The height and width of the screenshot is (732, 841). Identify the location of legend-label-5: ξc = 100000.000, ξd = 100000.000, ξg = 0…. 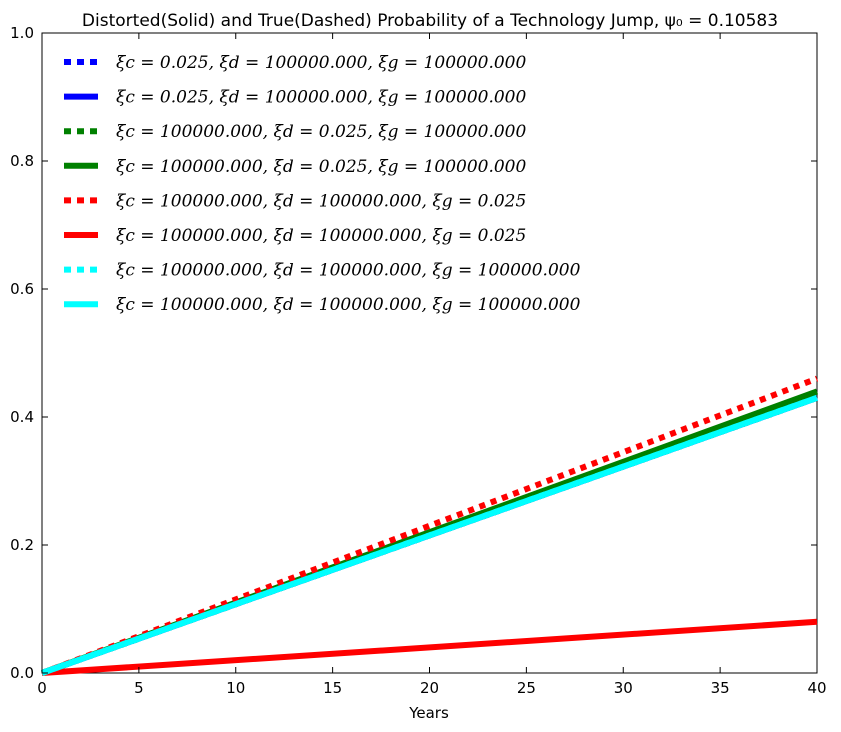
(321, 201).